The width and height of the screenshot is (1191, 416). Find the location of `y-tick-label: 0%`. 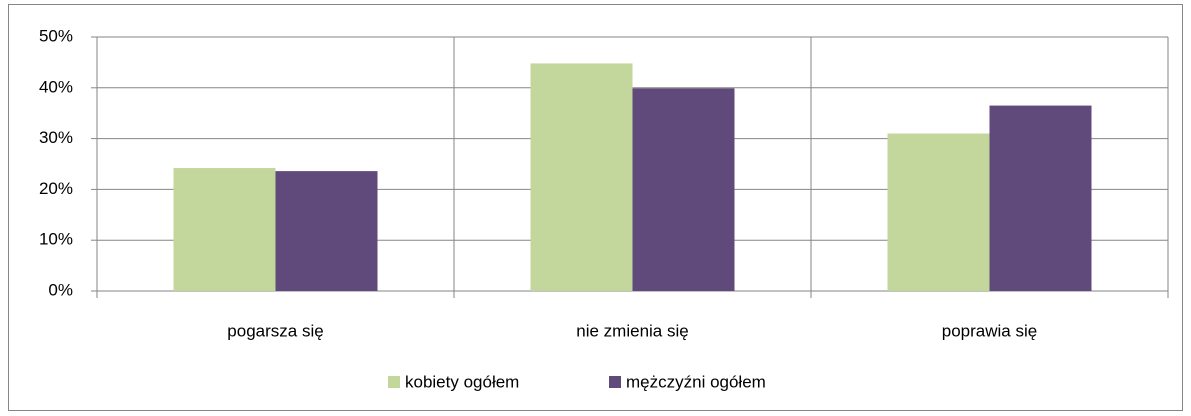

y-tick-label: 0% is located at coordinates (60, 289).